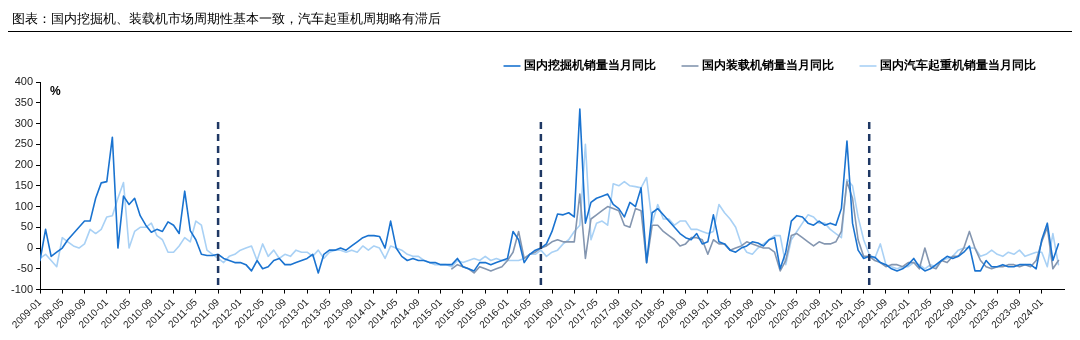 This screenshot has height=340, width=1080. I want to click on legend-label: 国内装载机销量当月同比, so click(768, 65).